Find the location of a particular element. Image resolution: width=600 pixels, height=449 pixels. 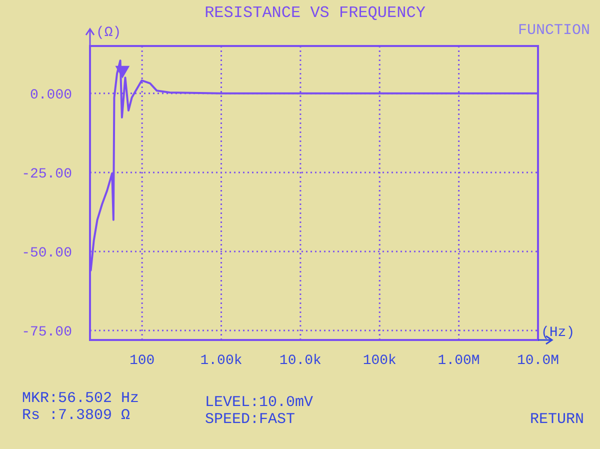

x-tick-label: 100 is located at coordinates (142, 361).